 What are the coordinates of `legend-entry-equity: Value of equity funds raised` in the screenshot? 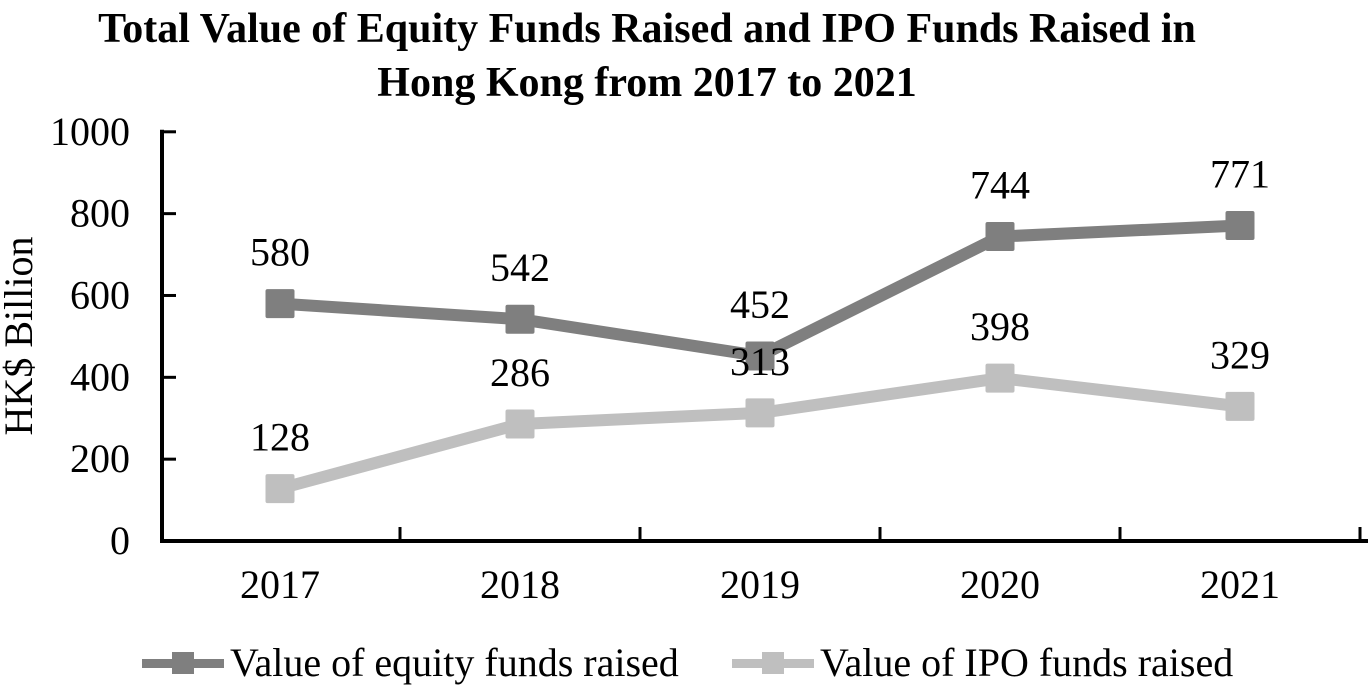 It's located at (410, 663).